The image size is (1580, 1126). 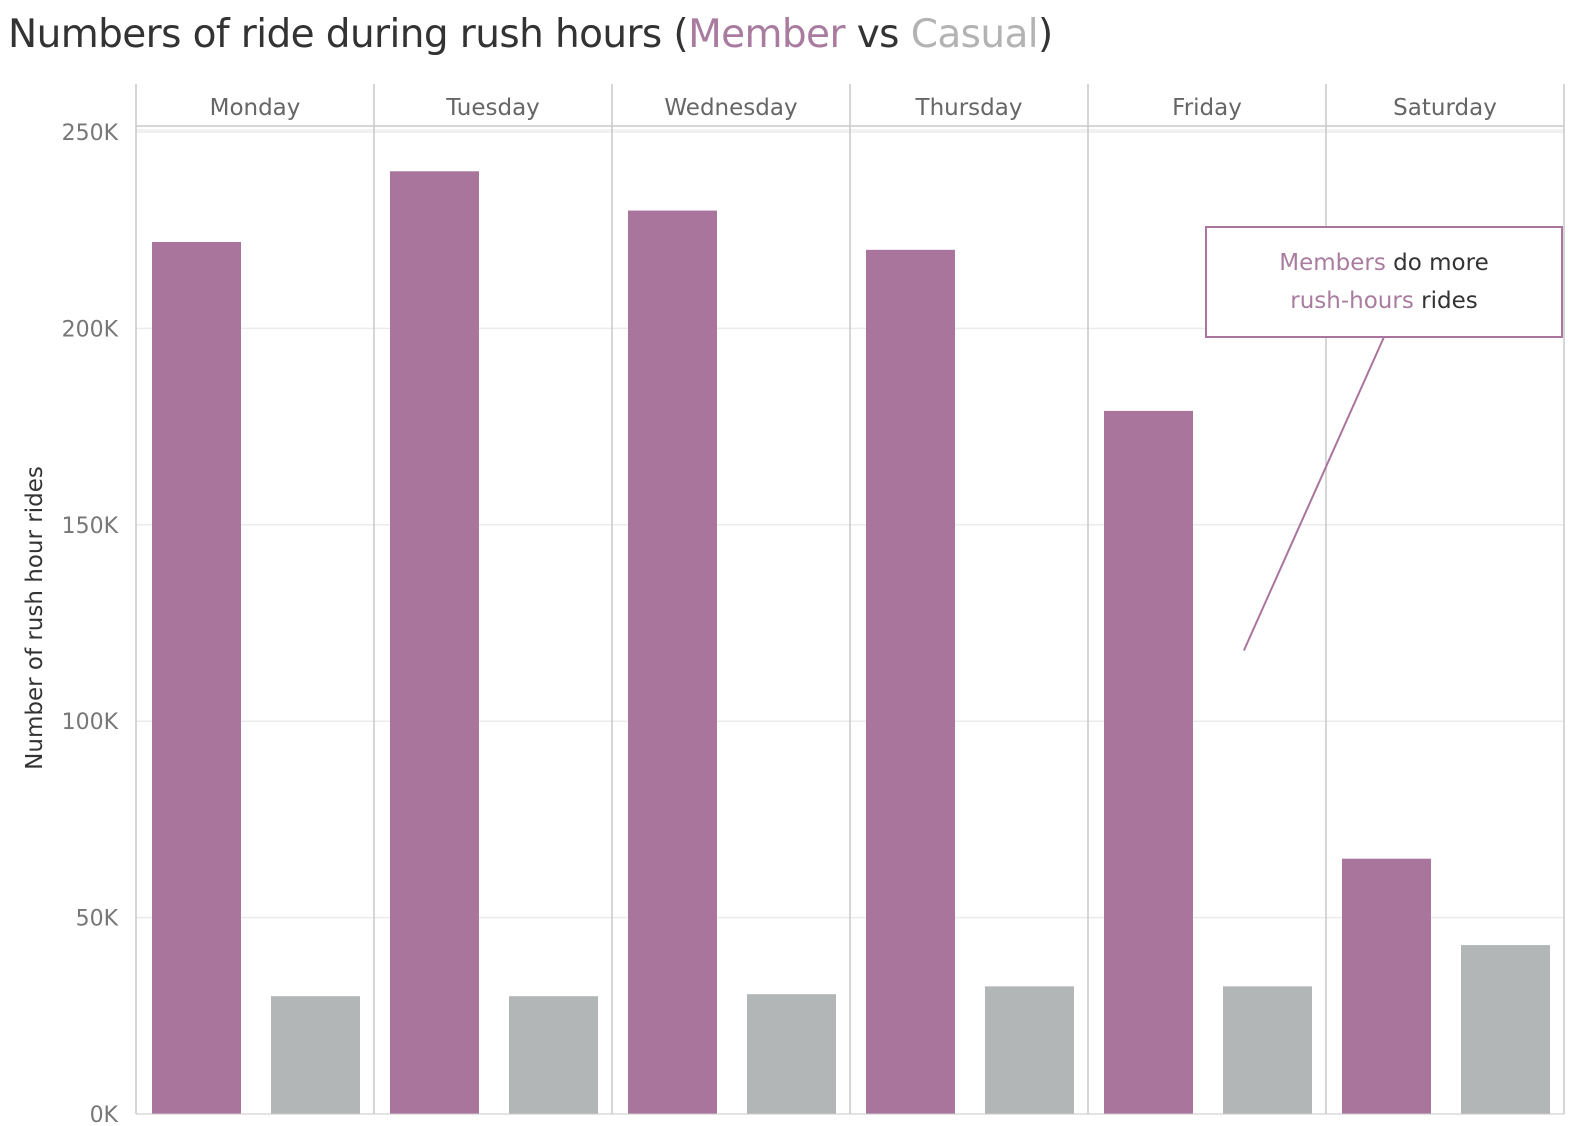 I want to click on day-header-monday: Monday, so click(x=255, y=108).